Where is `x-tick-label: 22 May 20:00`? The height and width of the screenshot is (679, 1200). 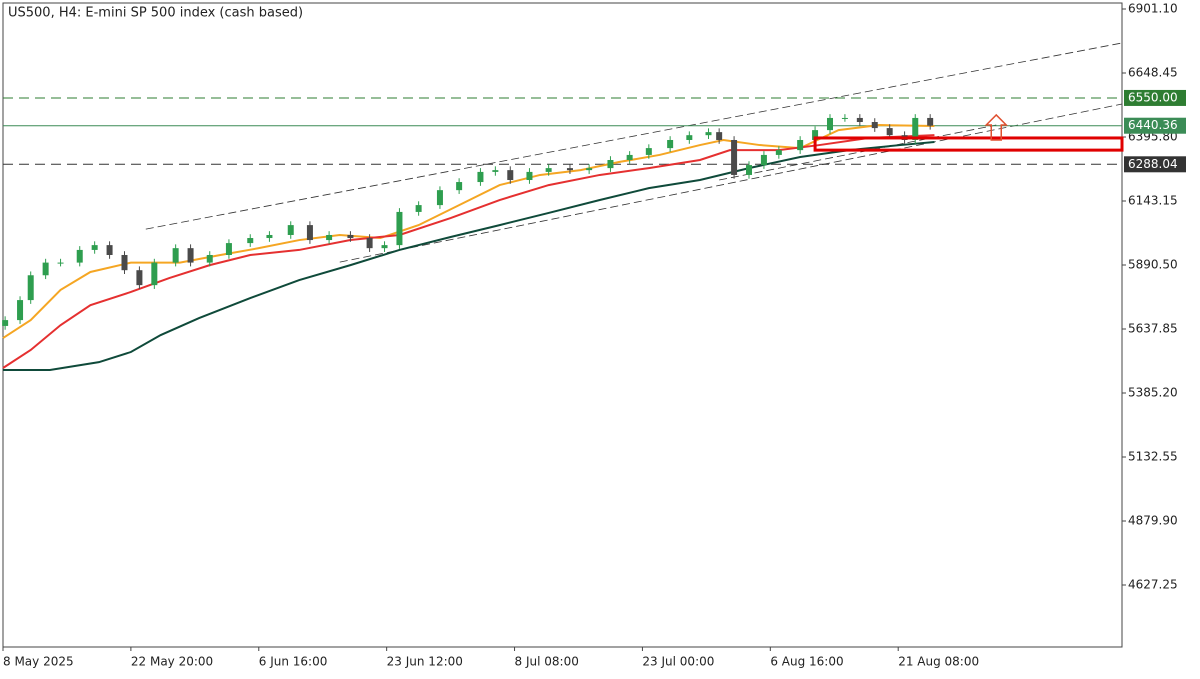 x-tick-label: 22 May 20:00 is located at coordinates (172, 662).